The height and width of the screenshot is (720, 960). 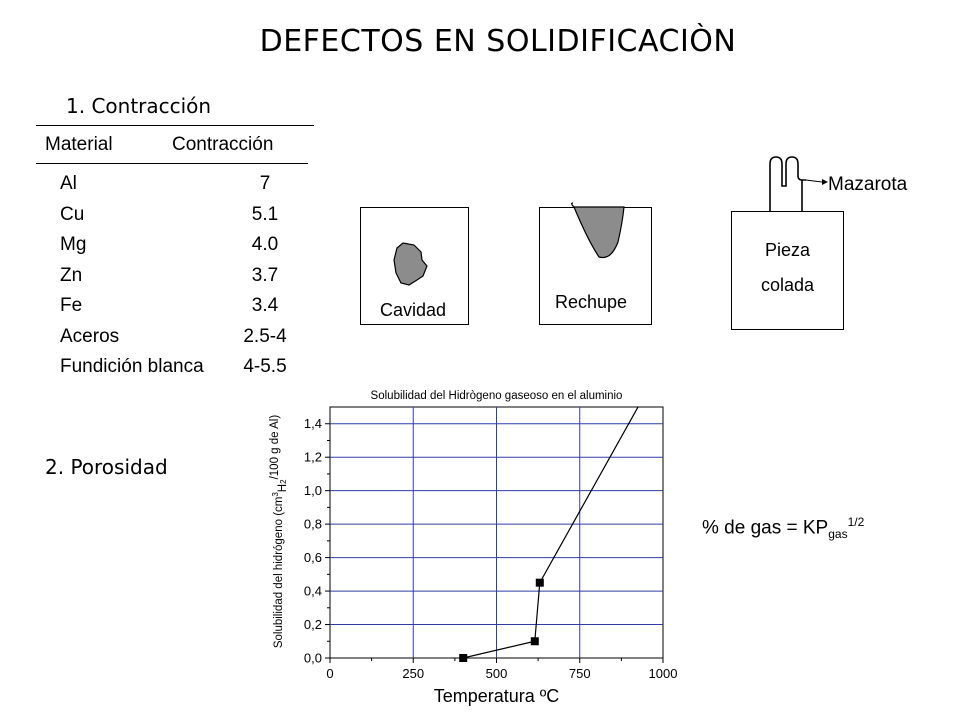 I want to click on table-header-rule, so click(x=172, y=163).